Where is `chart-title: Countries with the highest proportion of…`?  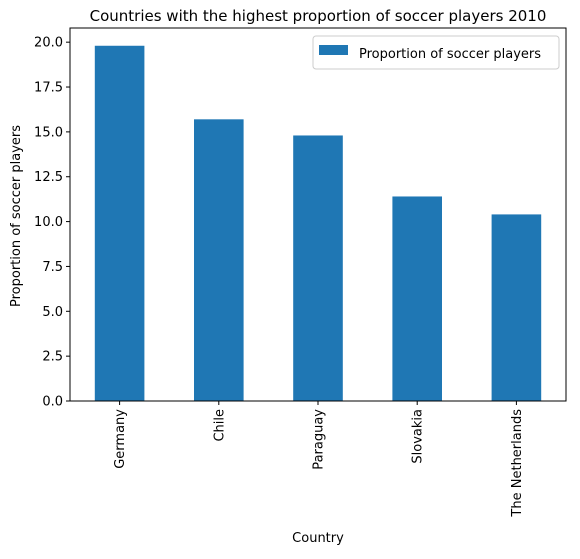
chart-title: Countries with the highest proportion of… is located at coordinates (318, 16).